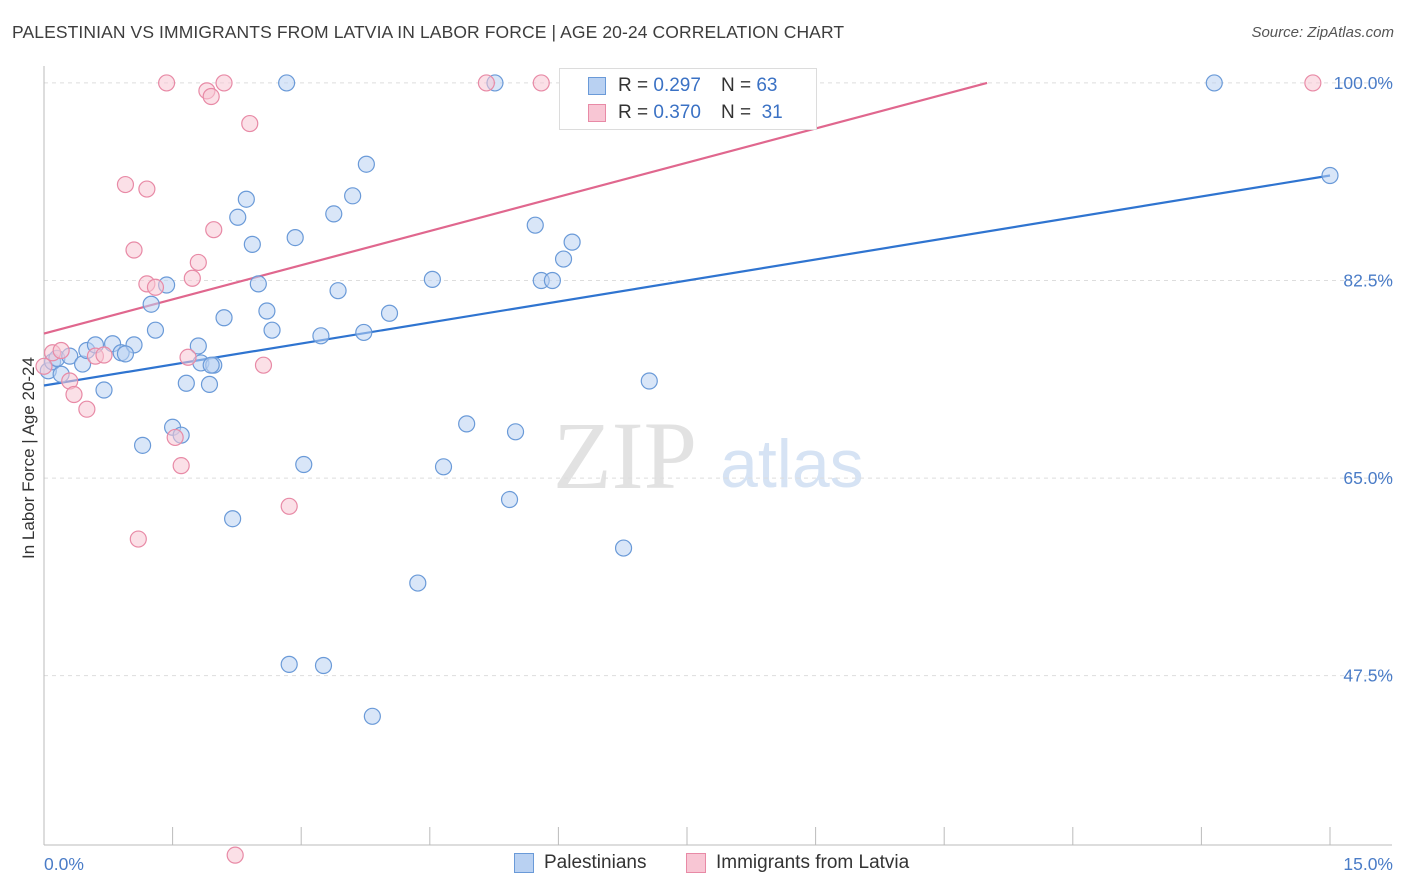 The image size is (1406, 892). I want to click on legend-label: Palestinians, so click(595, 862).